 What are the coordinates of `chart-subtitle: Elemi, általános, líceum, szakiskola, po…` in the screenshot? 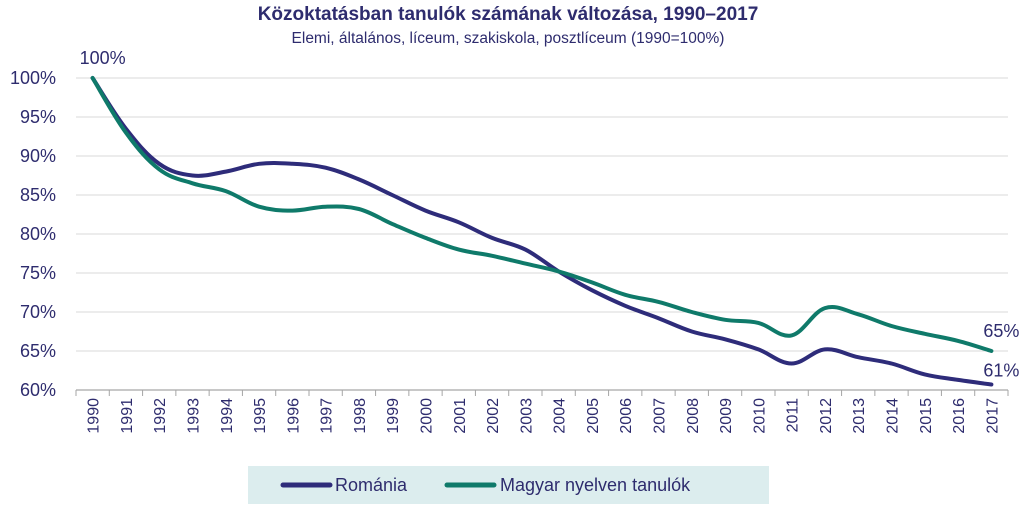 It's located at (508, 38).